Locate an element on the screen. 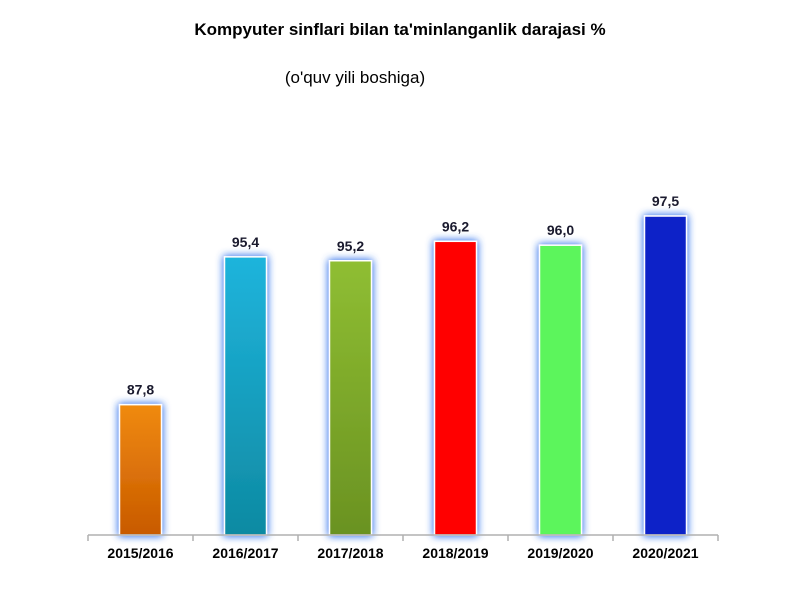 The height and width of the screenshot is (600, 800). data-label: 96,2 is located at coordinates (455, 226).